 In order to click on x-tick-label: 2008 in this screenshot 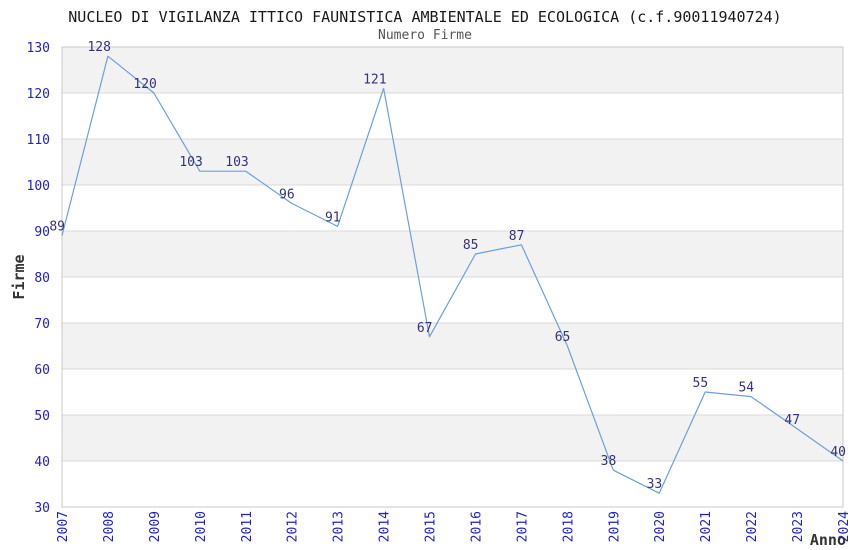, I will do `click(109, 526)`.